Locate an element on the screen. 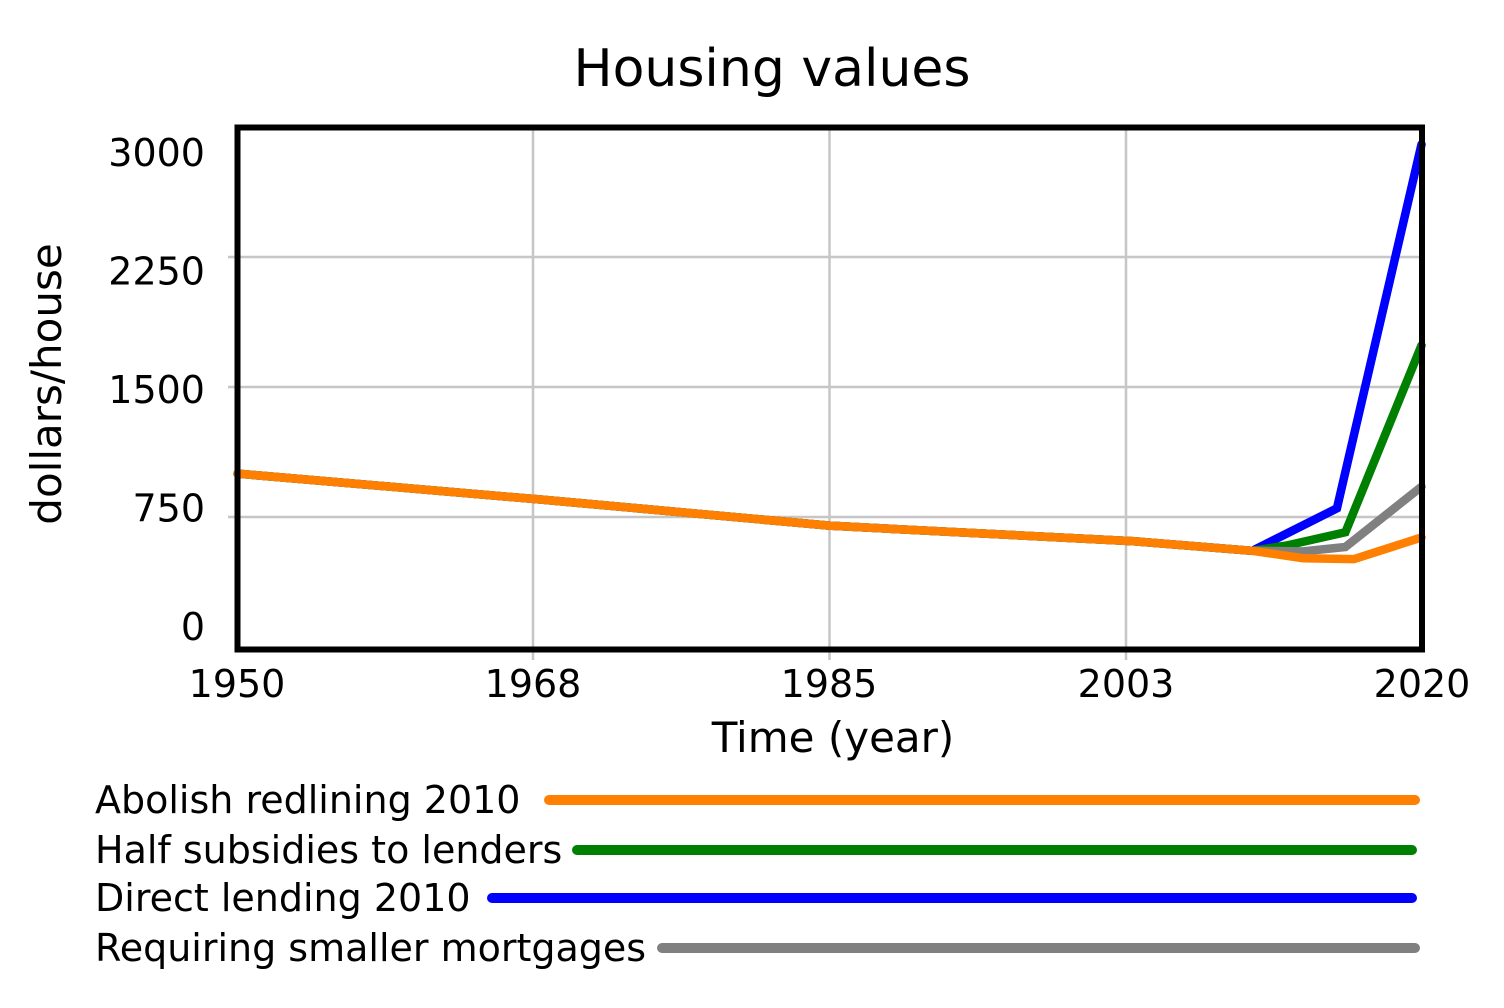  y-axis-ticks: 0 750 1500 2250 3000 is located at coordinates (156, 390).